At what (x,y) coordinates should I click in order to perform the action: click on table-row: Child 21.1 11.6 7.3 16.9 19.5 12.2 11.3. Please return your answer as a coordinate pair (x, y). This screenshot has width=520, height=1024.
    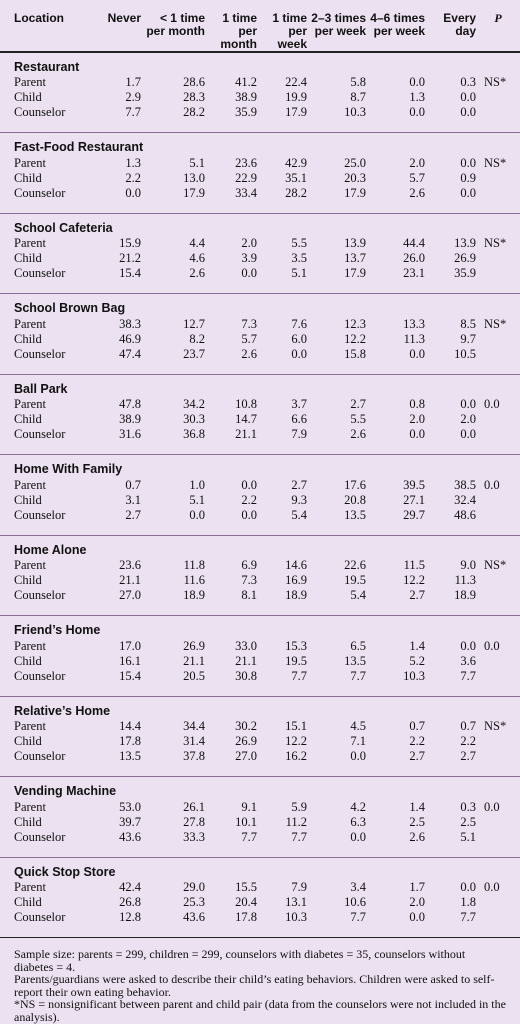
    Looking at the image, I should click on (260, 580).